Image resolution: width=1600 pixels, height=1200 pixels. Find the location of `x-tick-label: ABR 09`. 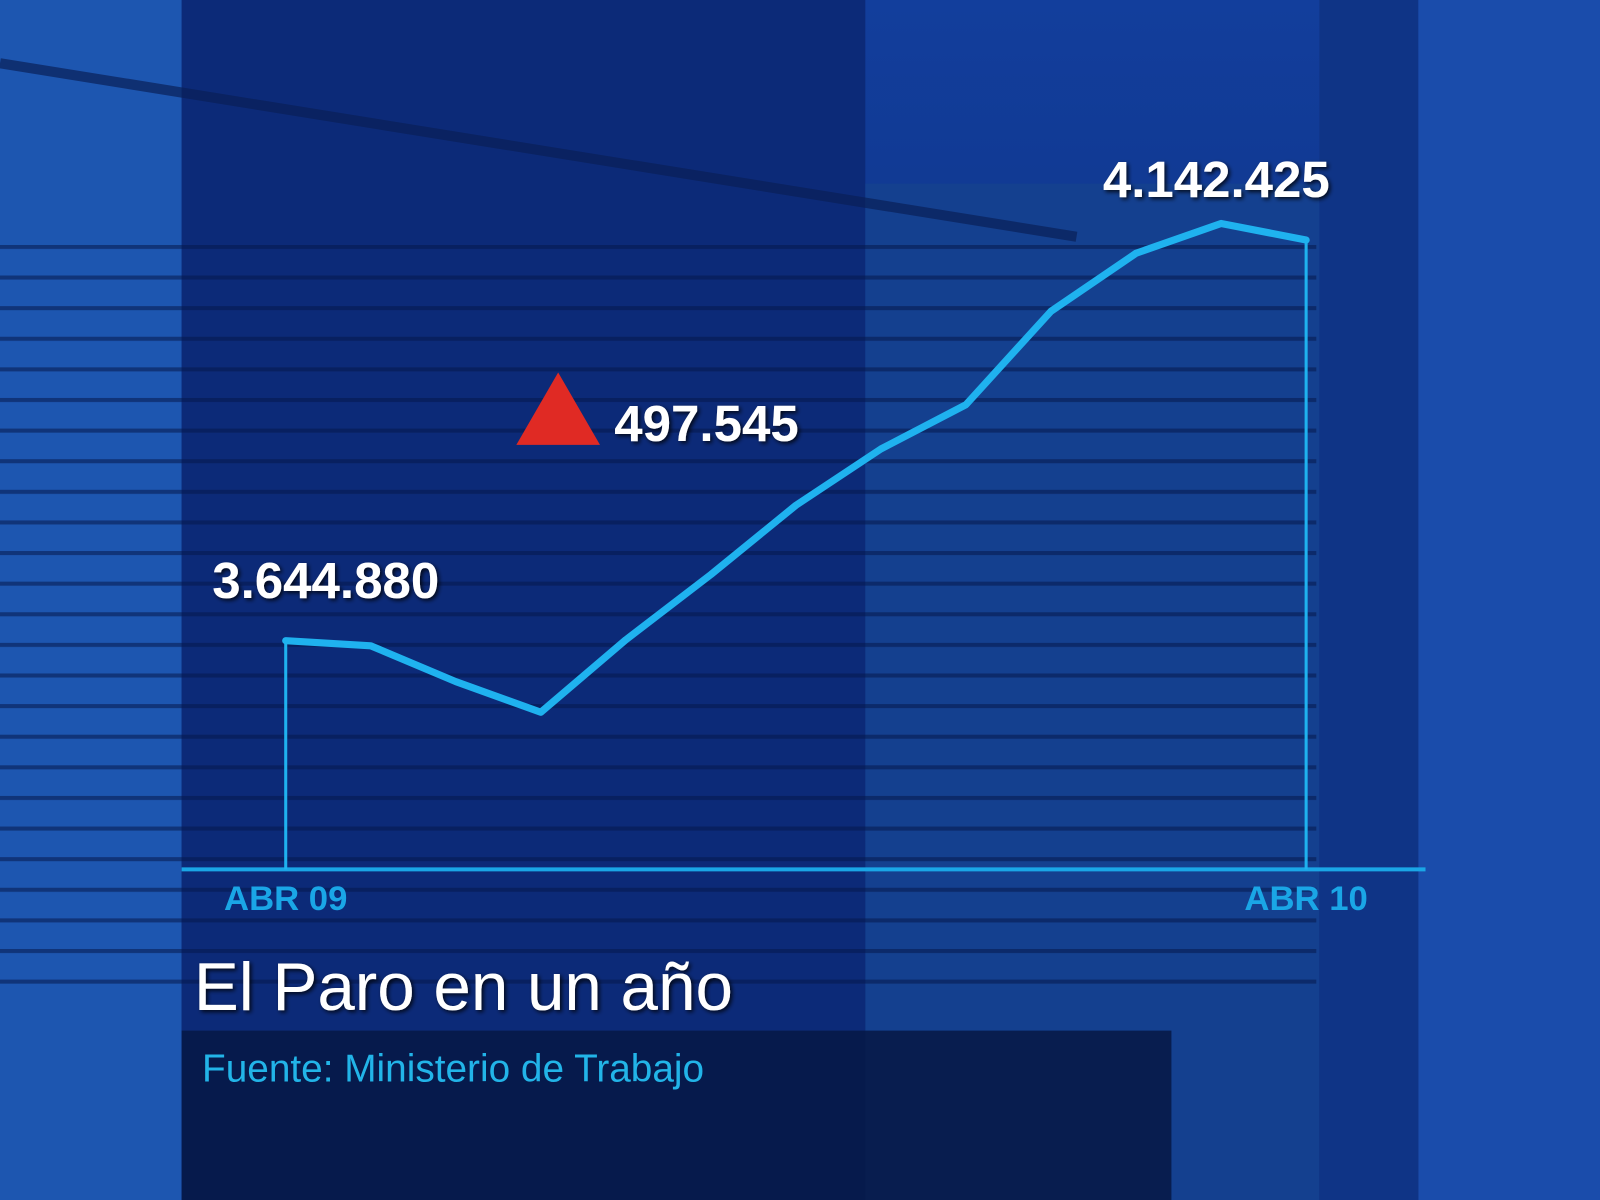

x-tick-label: ABR 09 is located at coordinates (285, 899).